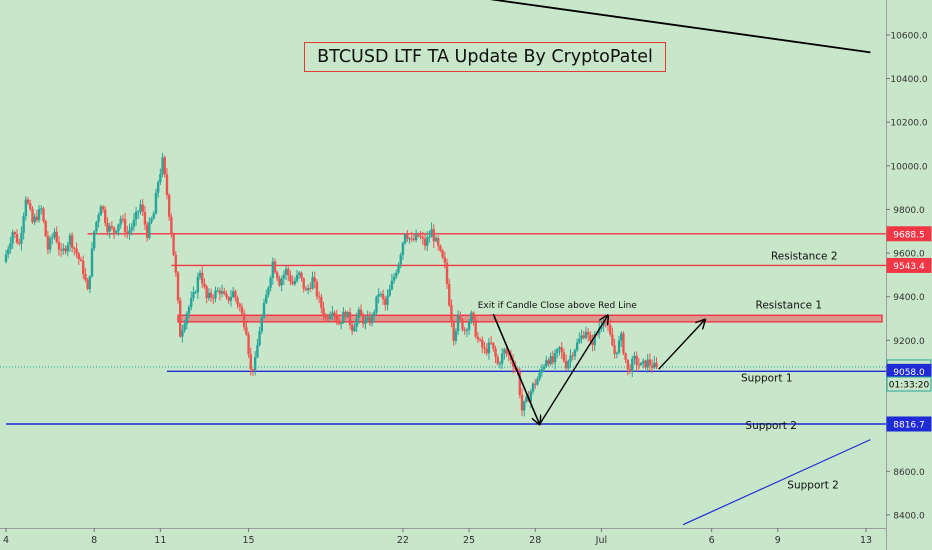 The image size is (932, 550). What do you see at coordinates (908, 167) in the screenshot?
I see `price-tick-label: 10000.0` at bounding box center [908, 167].